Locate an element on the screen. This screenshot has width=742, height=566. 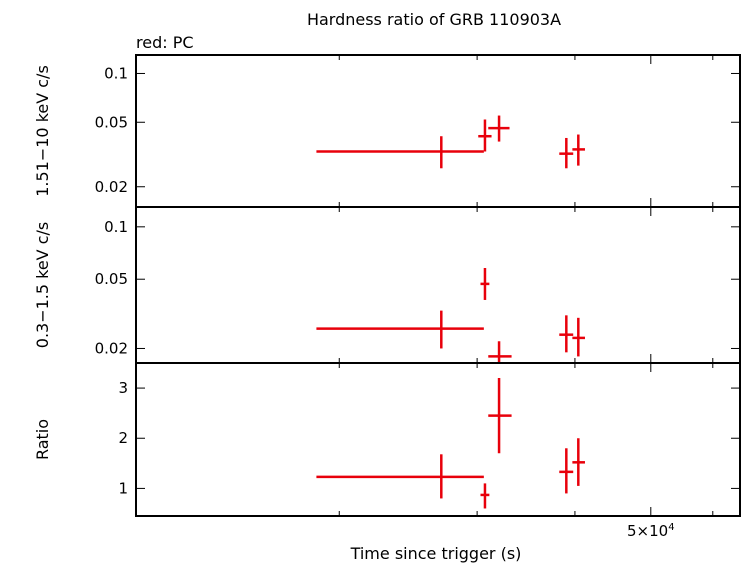
y-tick-label: 3 is located at coordinates (123, 388).